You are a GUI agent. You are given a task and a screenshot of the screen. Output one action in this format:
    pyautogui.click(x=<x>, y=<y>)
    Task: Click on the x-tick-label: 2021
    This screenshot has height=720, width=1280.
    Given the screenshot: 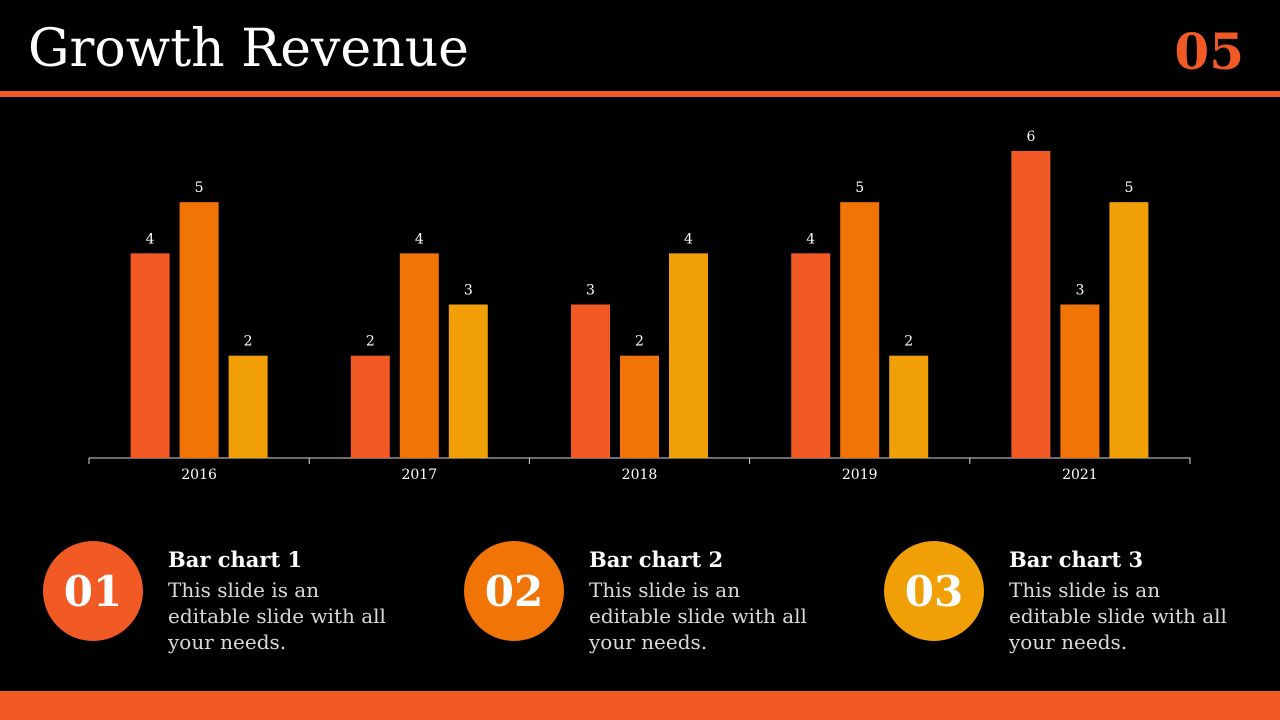 What is the action you would take?
    pyautogui.click(x=1080, y=475)
    